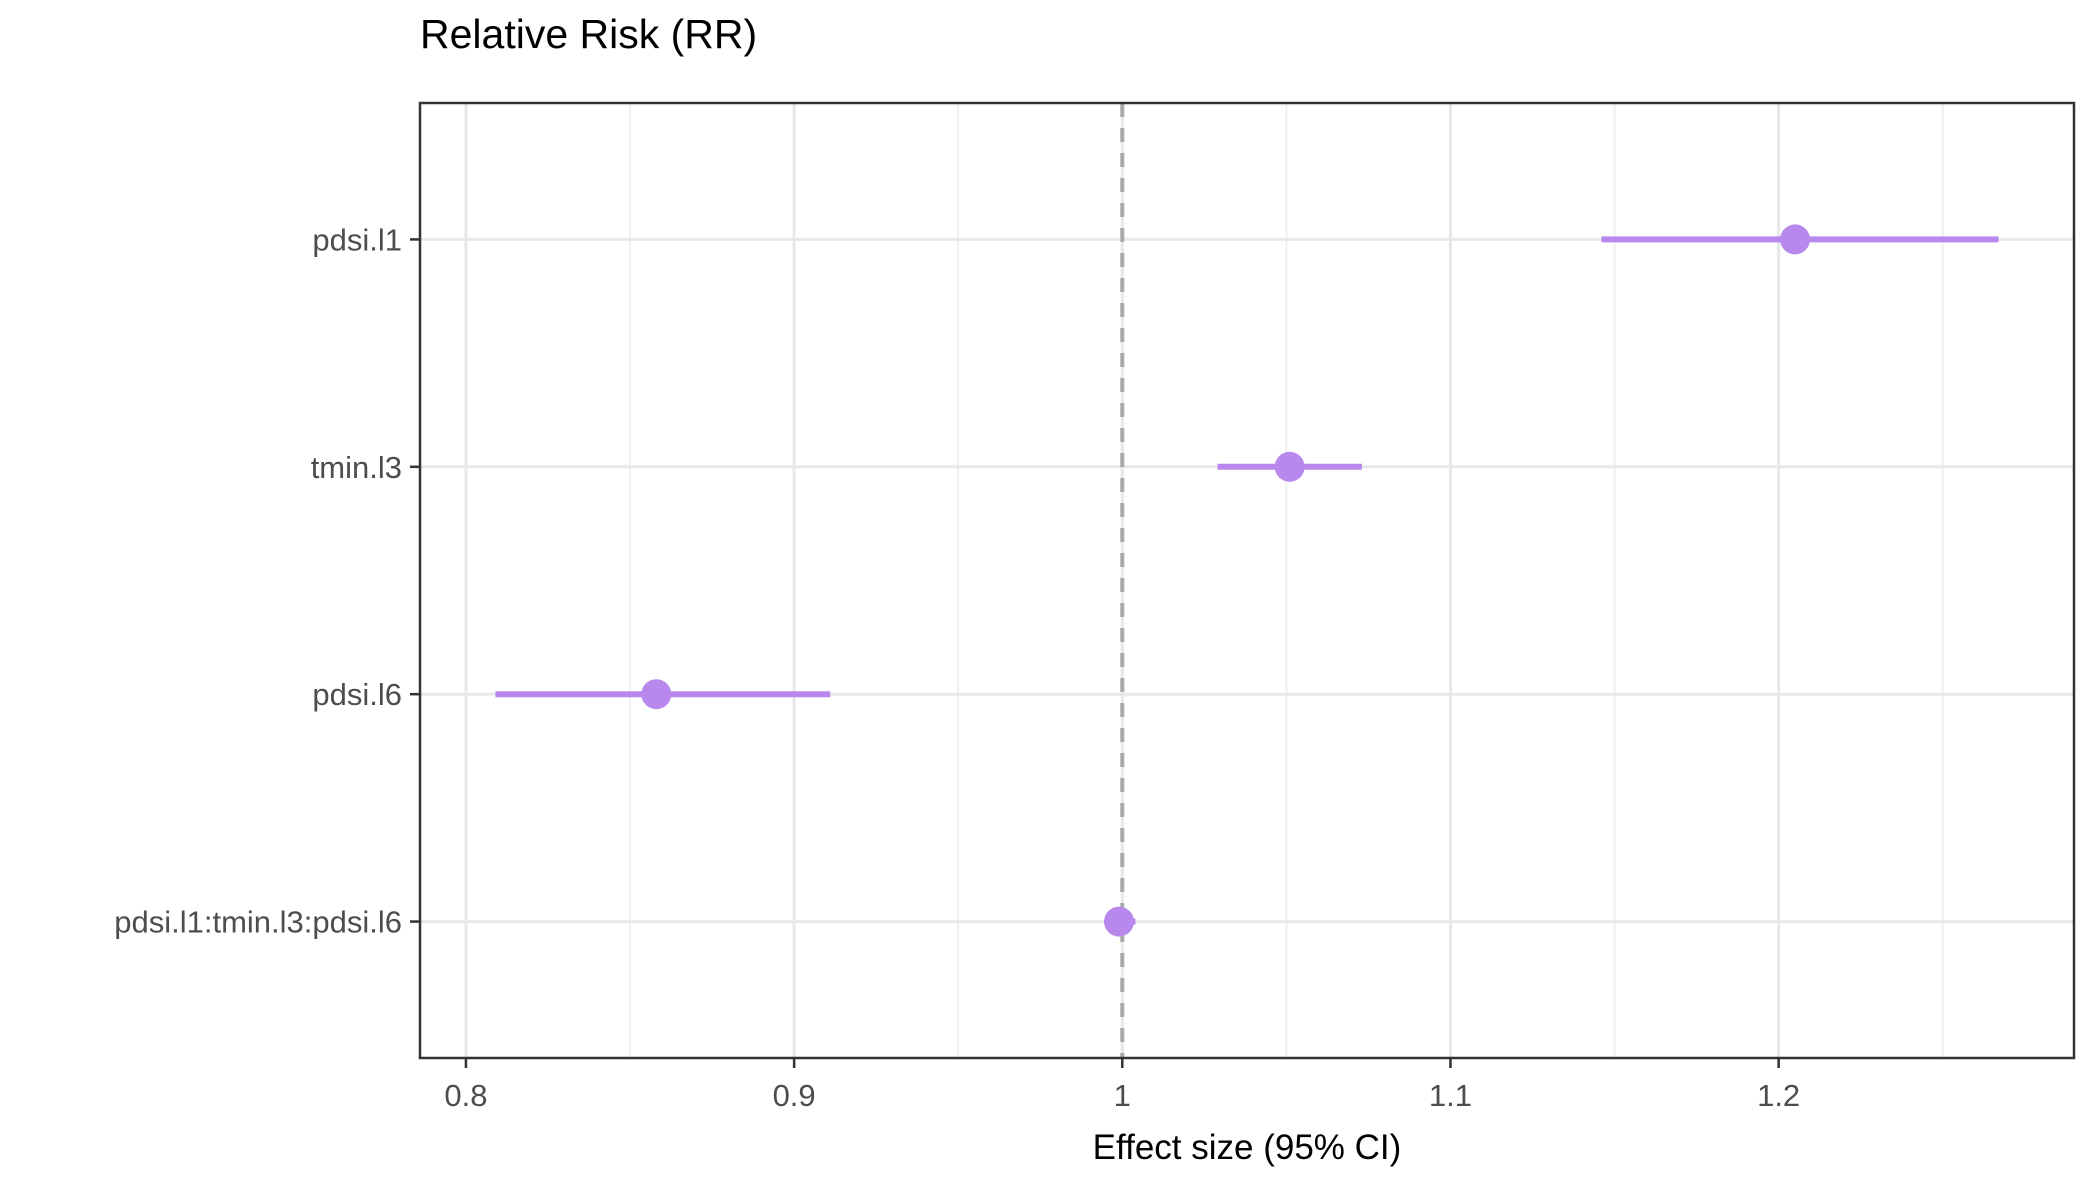  I want to click on y-category-label: pdsi.l1:tmin.l3:pdsi.l6, so click(258, 922).